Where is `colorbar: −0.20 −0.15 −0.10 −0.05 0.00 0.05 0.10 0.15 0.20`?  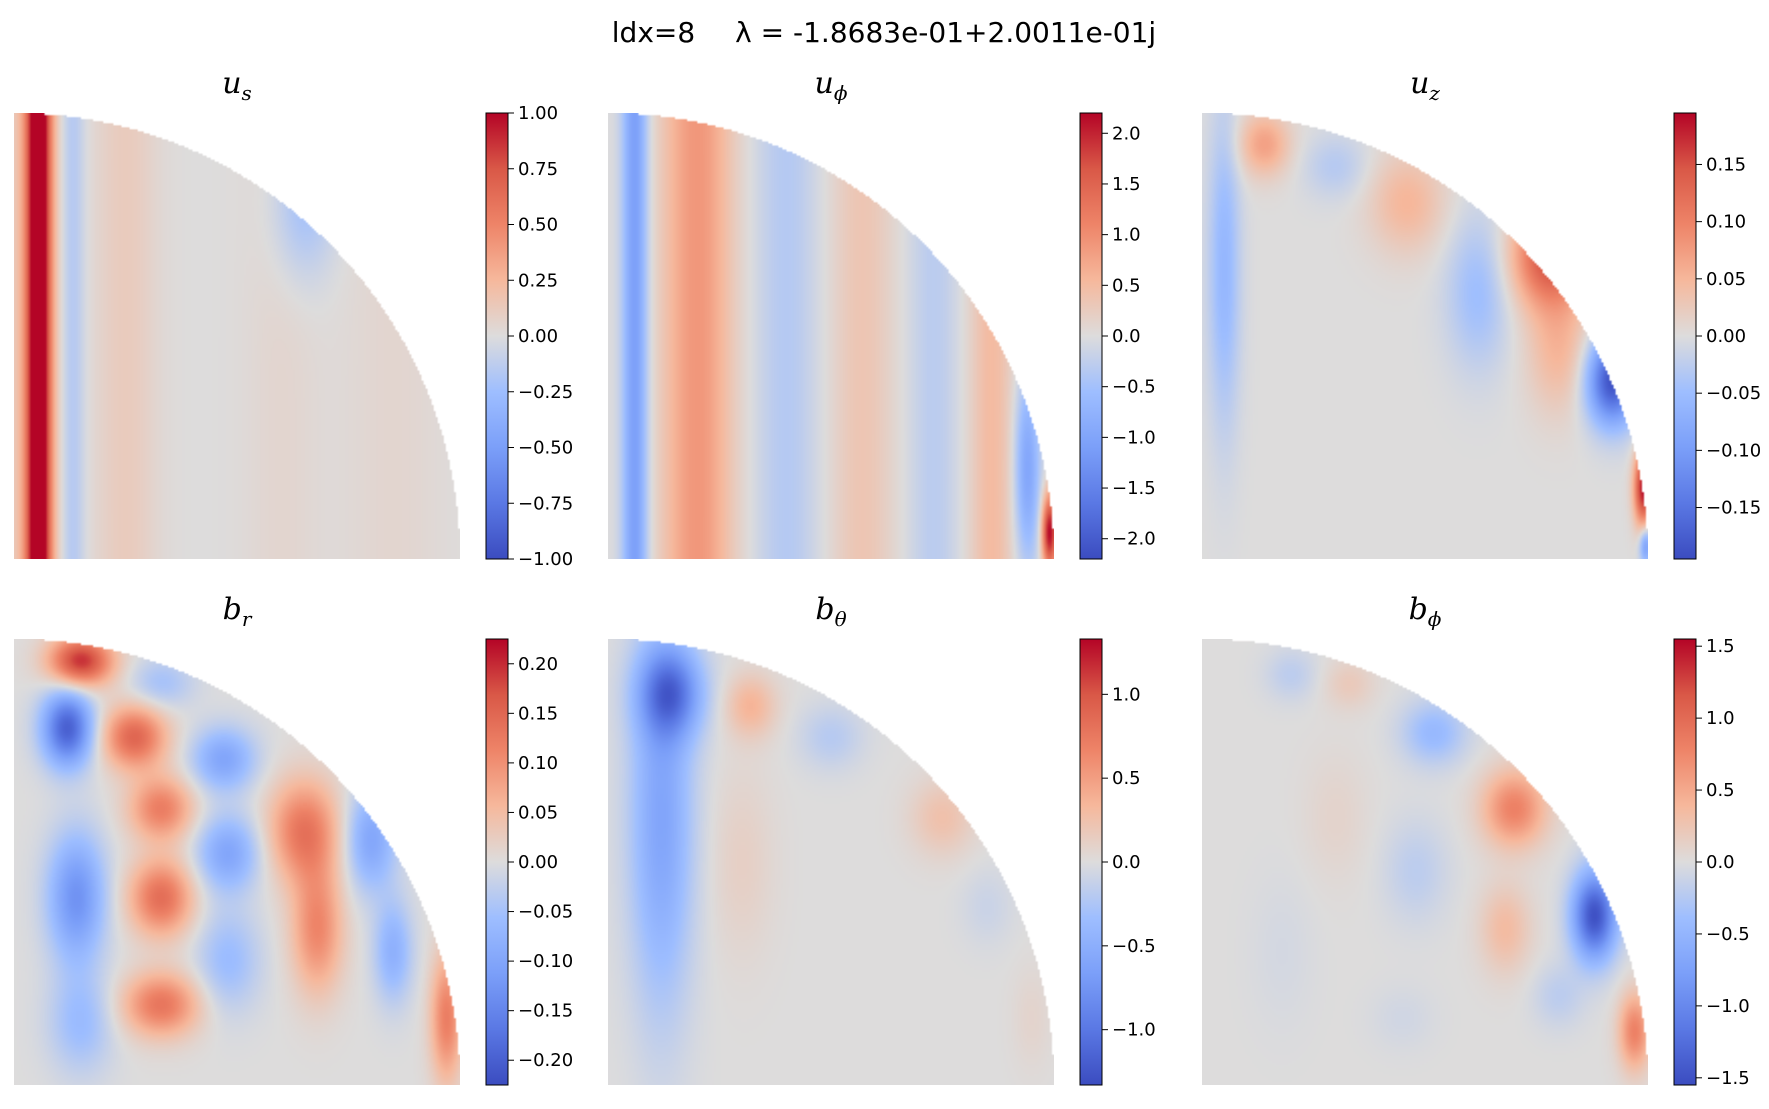 colorbar: −0.20 −0.15 −0.10 −0.05 0.00 0.05 0.10 0.15 0.20 is located at coordinates (529, 862).